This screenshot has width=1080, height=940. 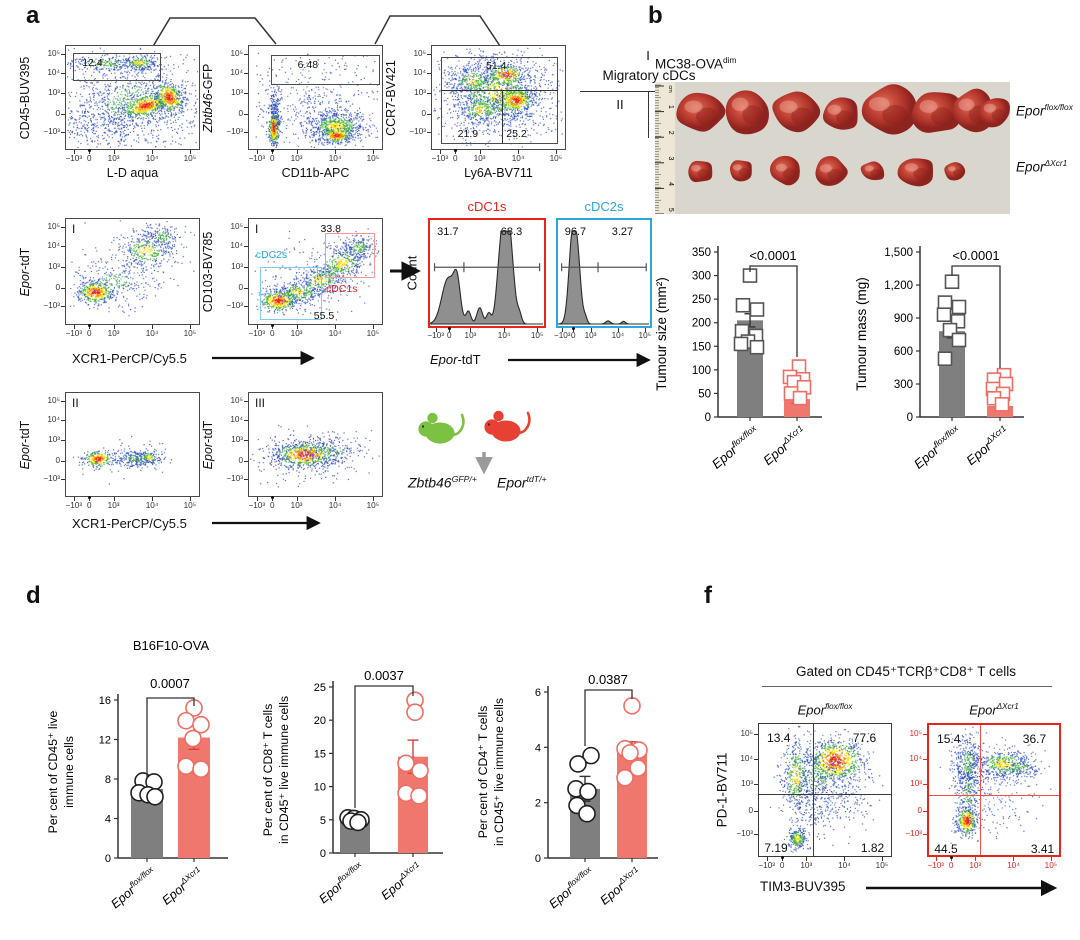 What do you see at coordinates (1030, 167) in the screenshot?
I see `dxcr1-gene: Epor` at bounding box center [1030, 167].